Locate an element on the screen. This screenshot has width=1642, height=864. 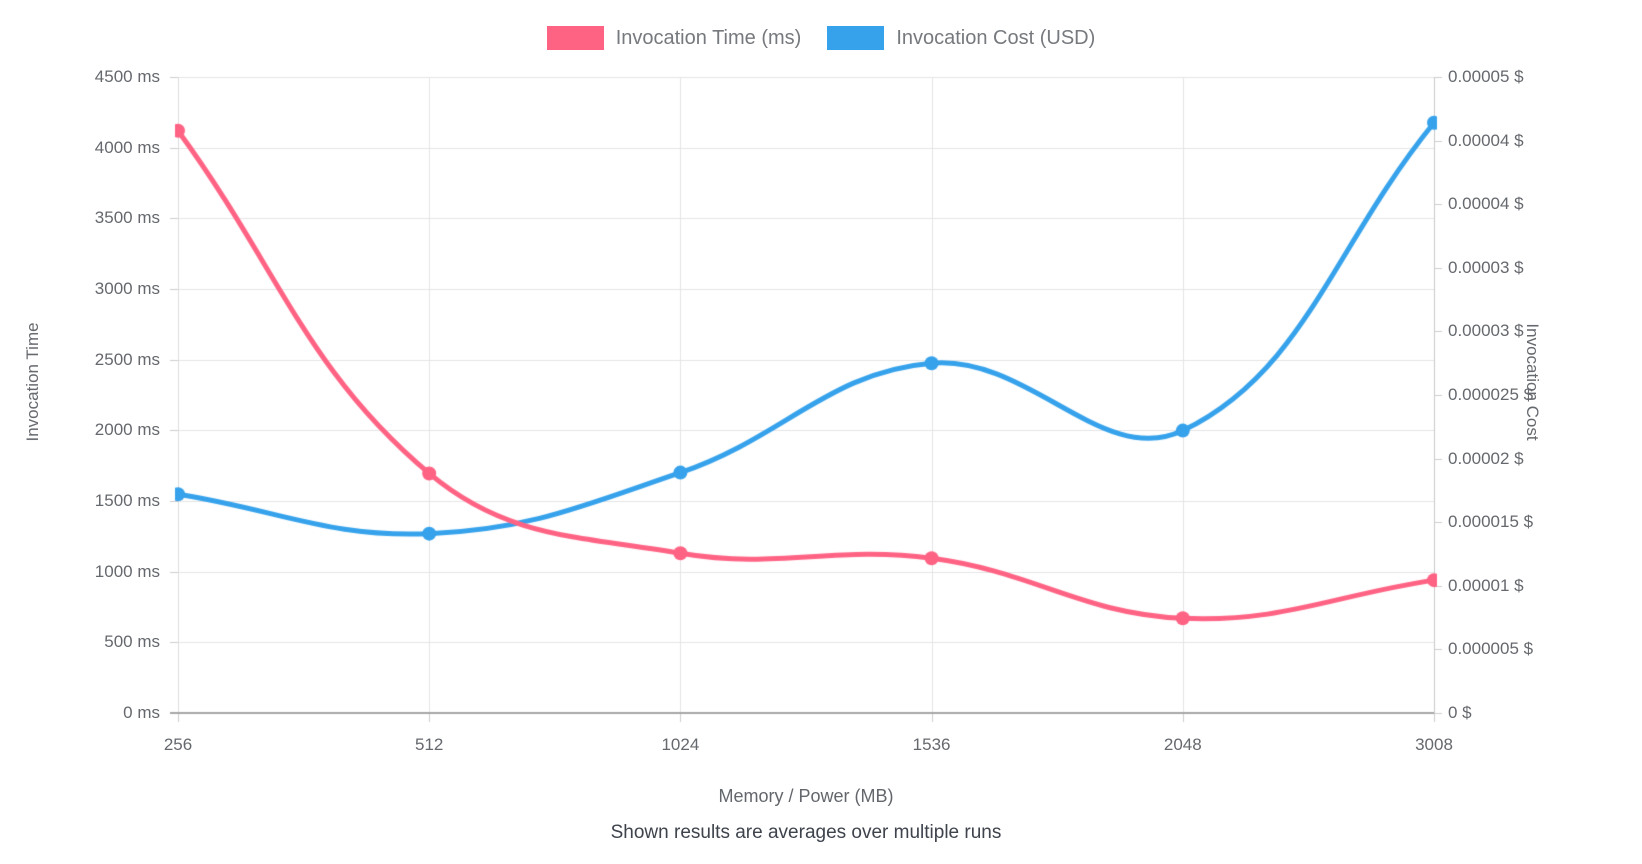
legend-item-invocation-time: Invocation Time (ms) is located at coordinates (674, 38).